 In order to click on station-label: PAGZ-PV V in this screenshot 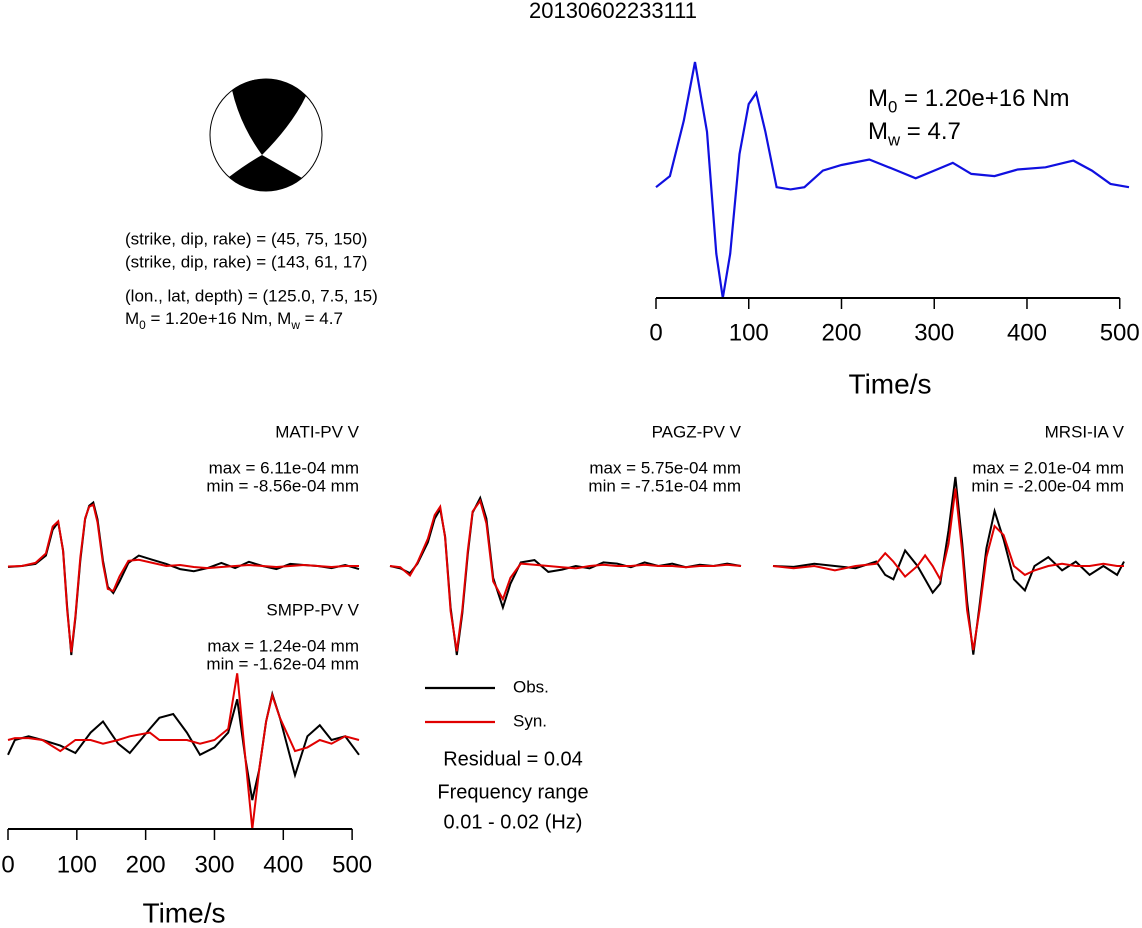, I will do `click(697, 431)`.